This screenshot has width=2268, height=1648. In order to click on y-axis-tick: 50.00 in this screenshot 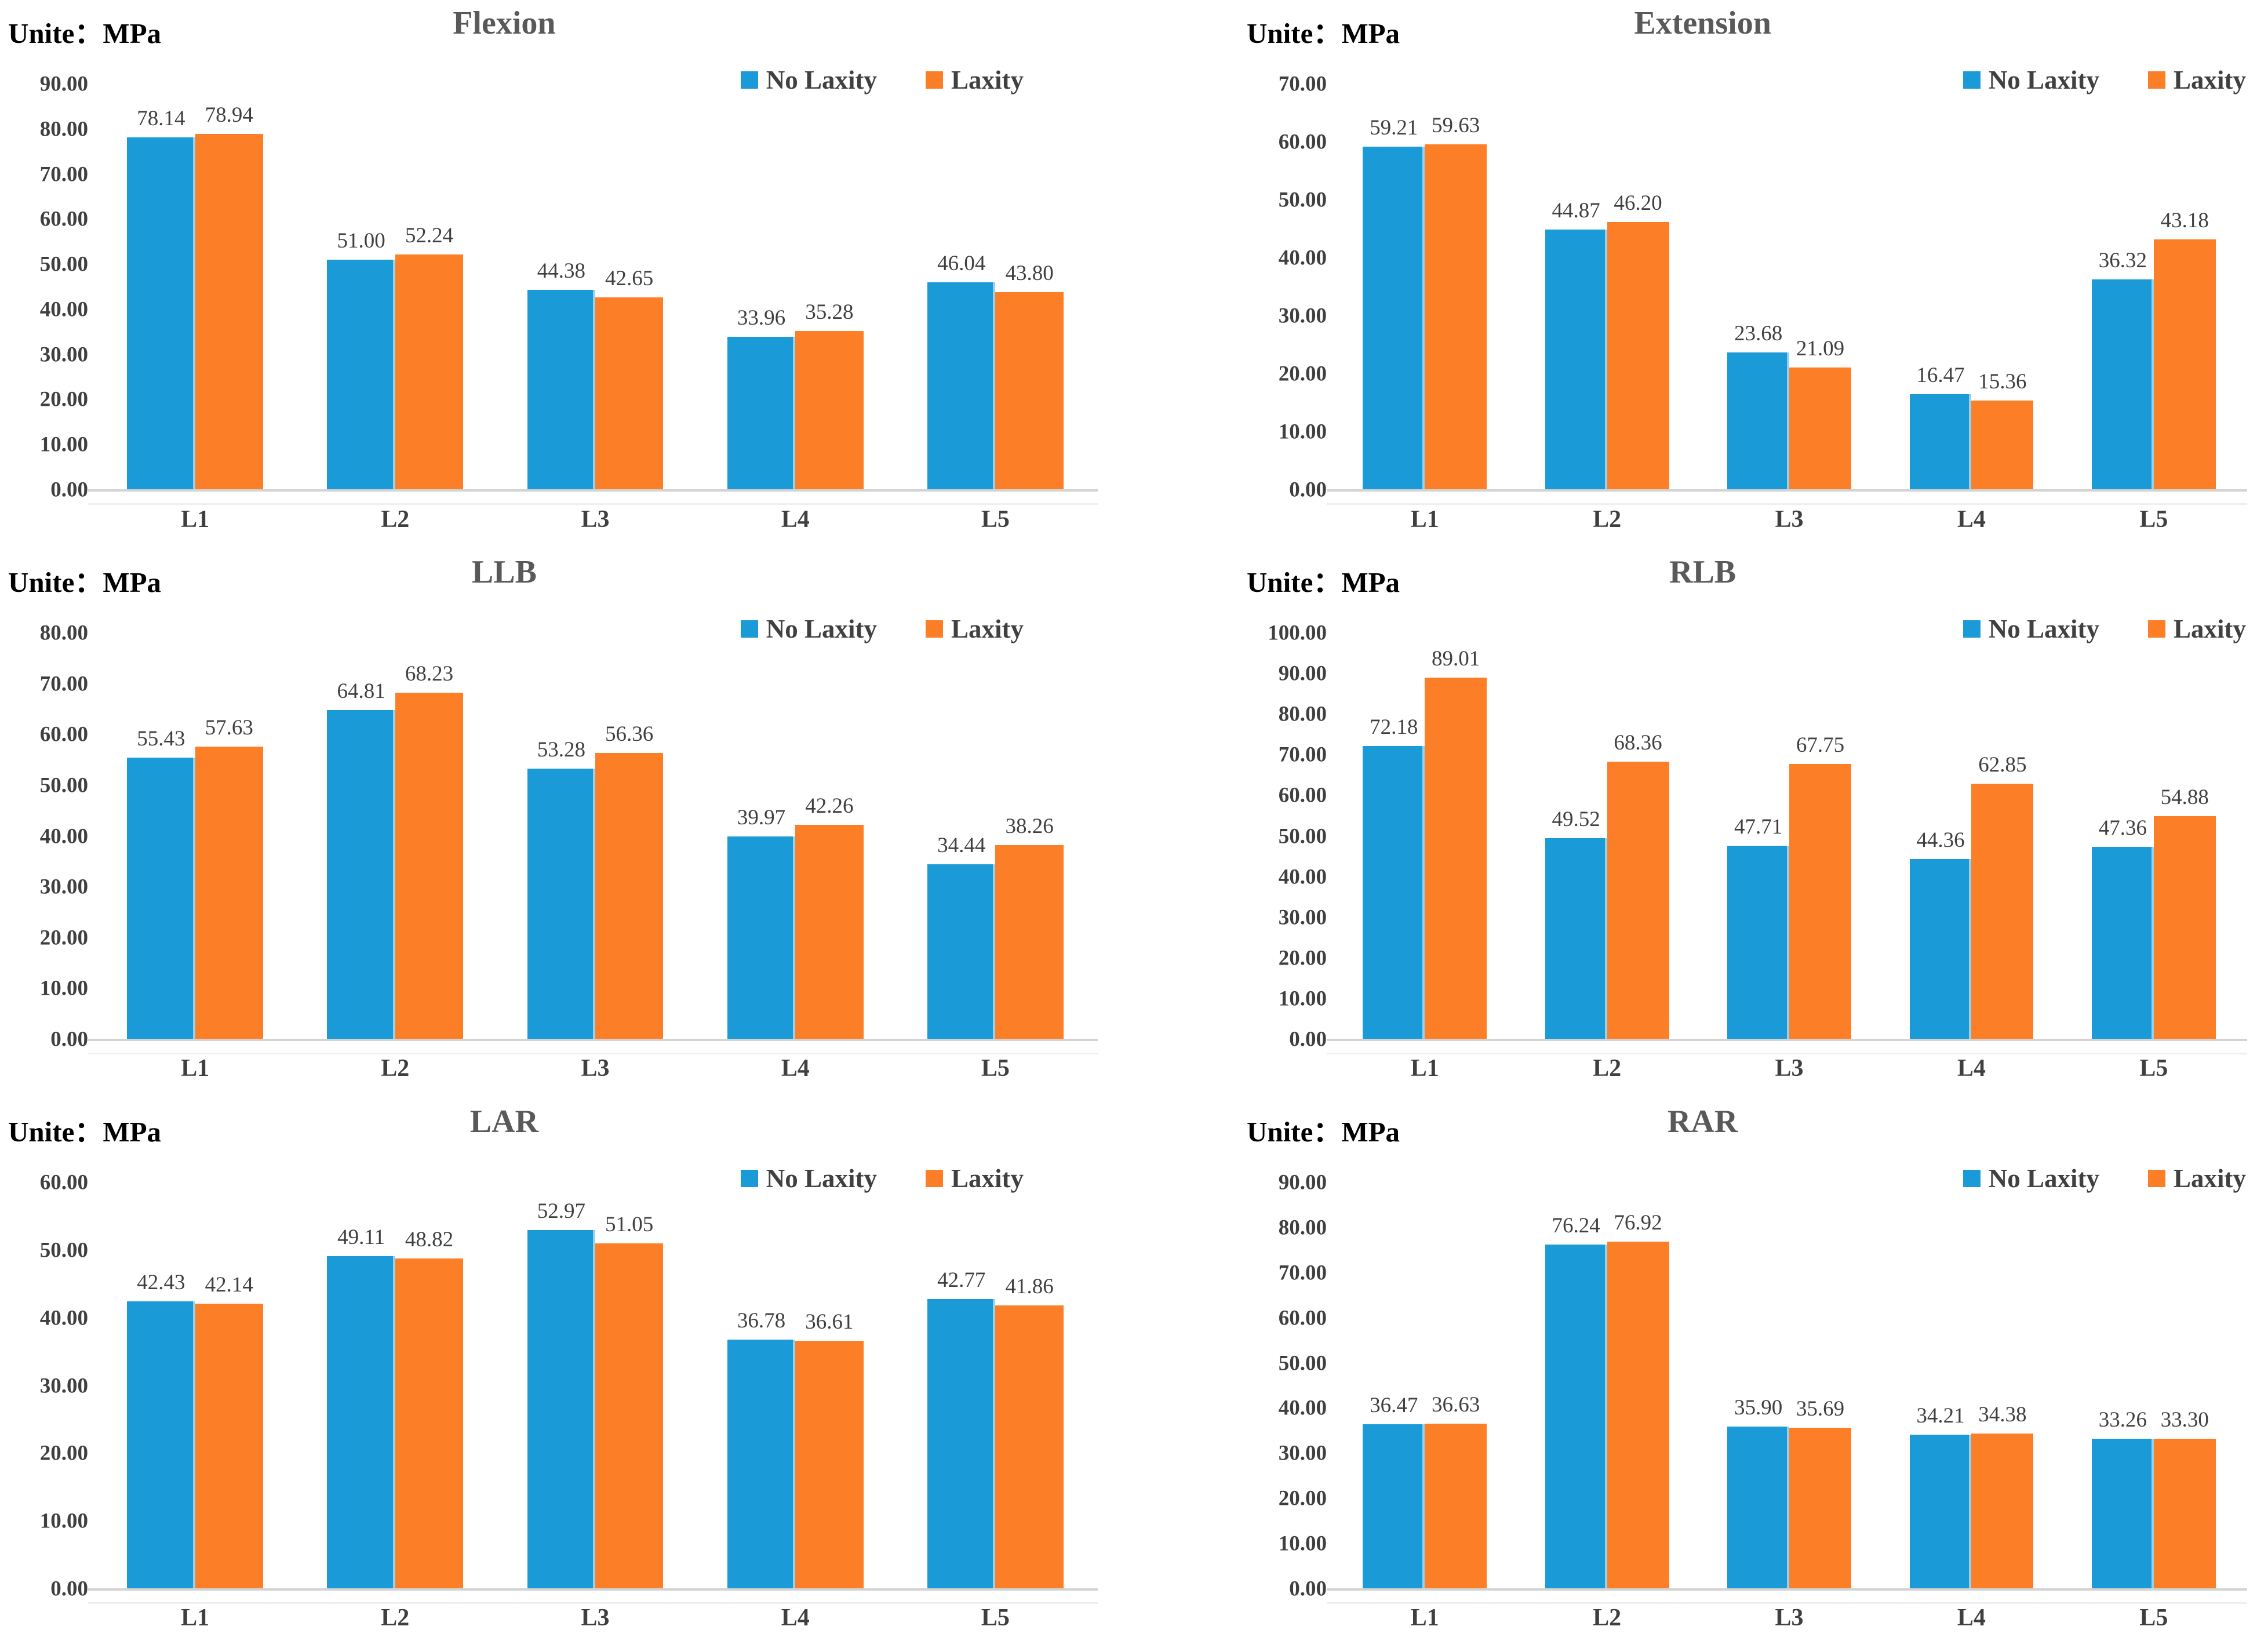, I will do `click(1302, 1363)`.